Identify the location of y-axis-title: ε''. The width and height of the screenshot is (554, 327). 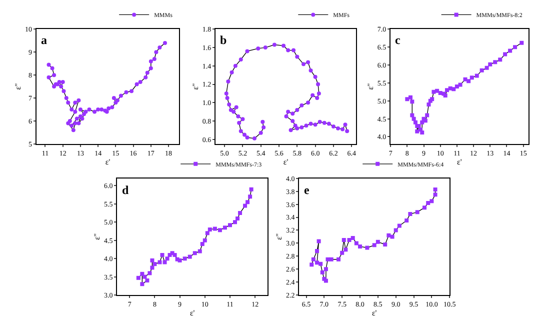
(18, 86).